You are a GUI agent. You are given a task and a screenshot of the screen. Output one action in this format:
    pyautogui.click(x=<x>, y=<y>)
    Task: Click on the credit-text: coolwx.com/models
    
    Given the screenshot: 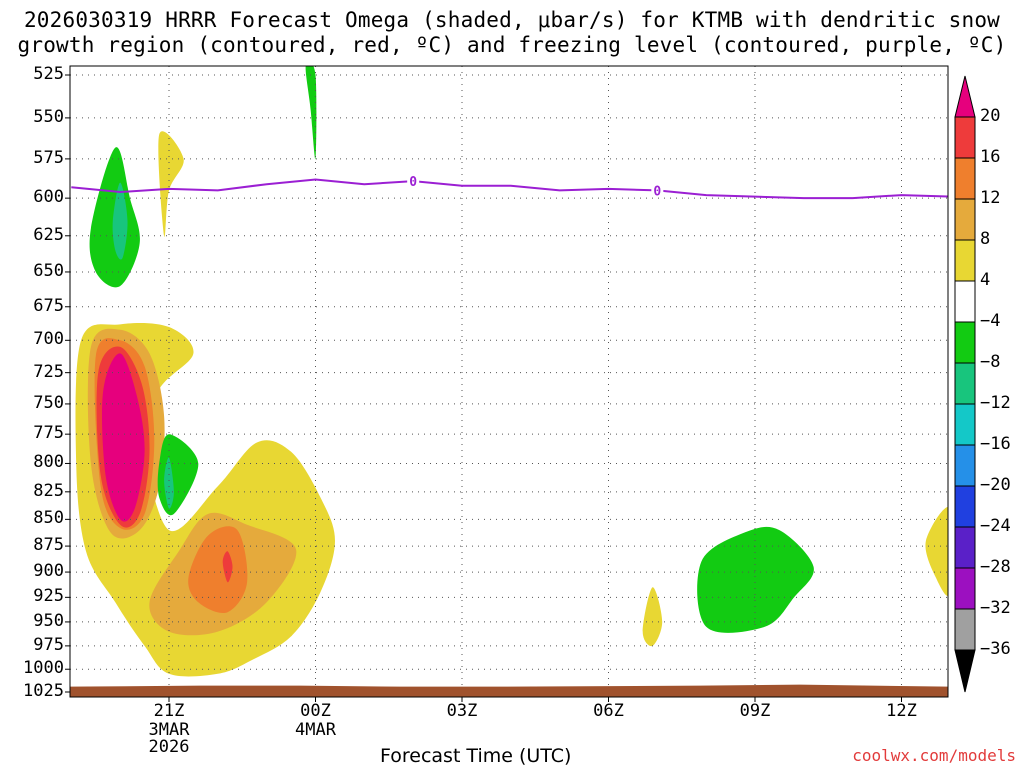 What is the action you would take?
    pyautogui.click(x=934, y=755)
    